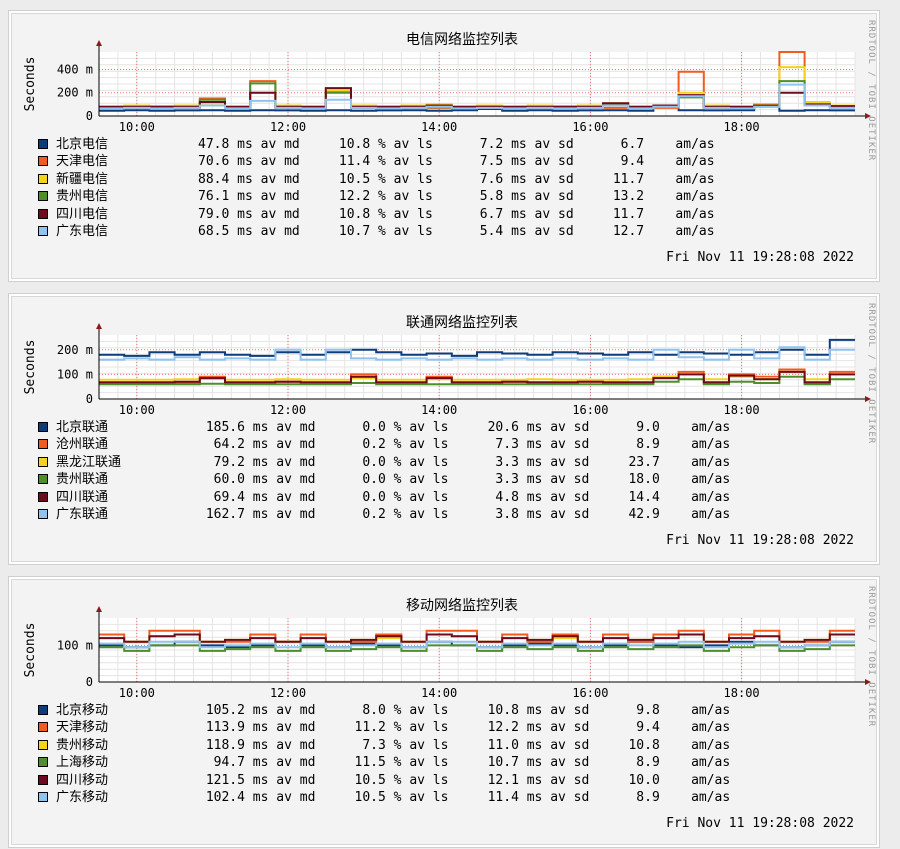 This screenshot has width=900, height=849. What do you see at coordinates (82, 480) in the screenshot?
I see `legend-name: 贵州联通` at bounding box center [82, 480].